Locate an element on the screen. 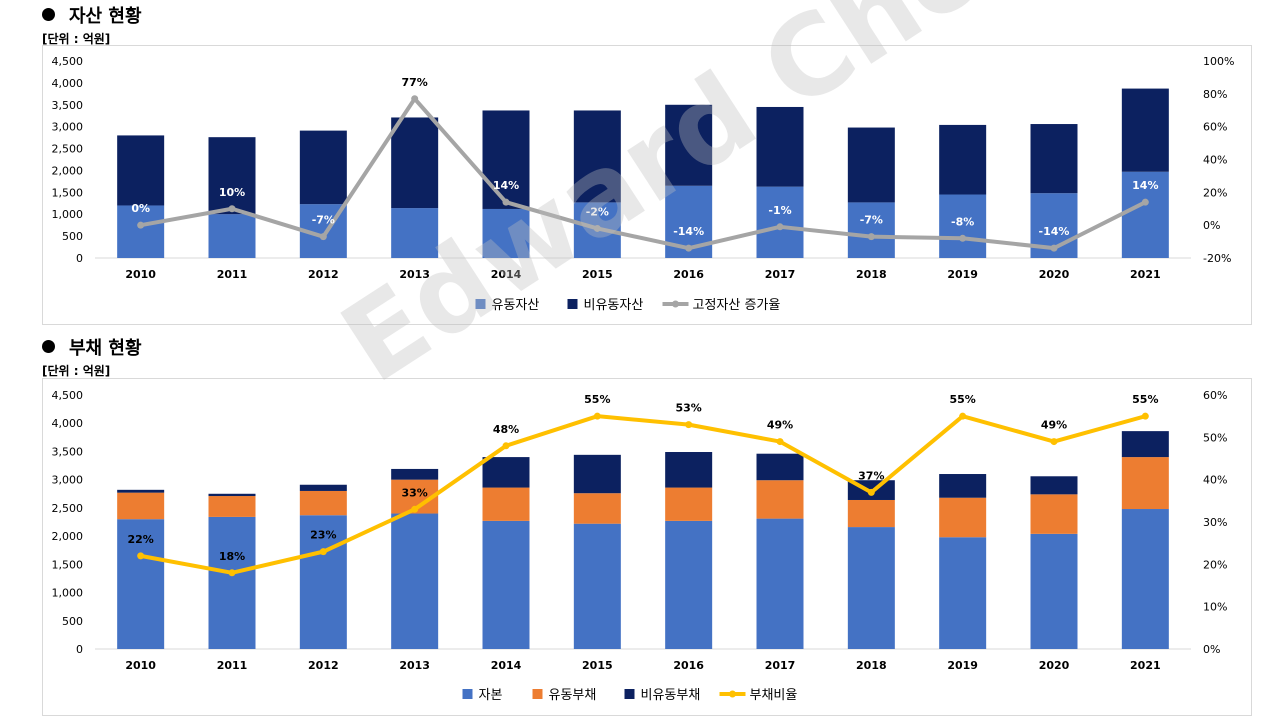 Image resolution: width=1280 pixels, height=720 pixels. x-tick-label: 2021 is located at coordinates (1145, 274).